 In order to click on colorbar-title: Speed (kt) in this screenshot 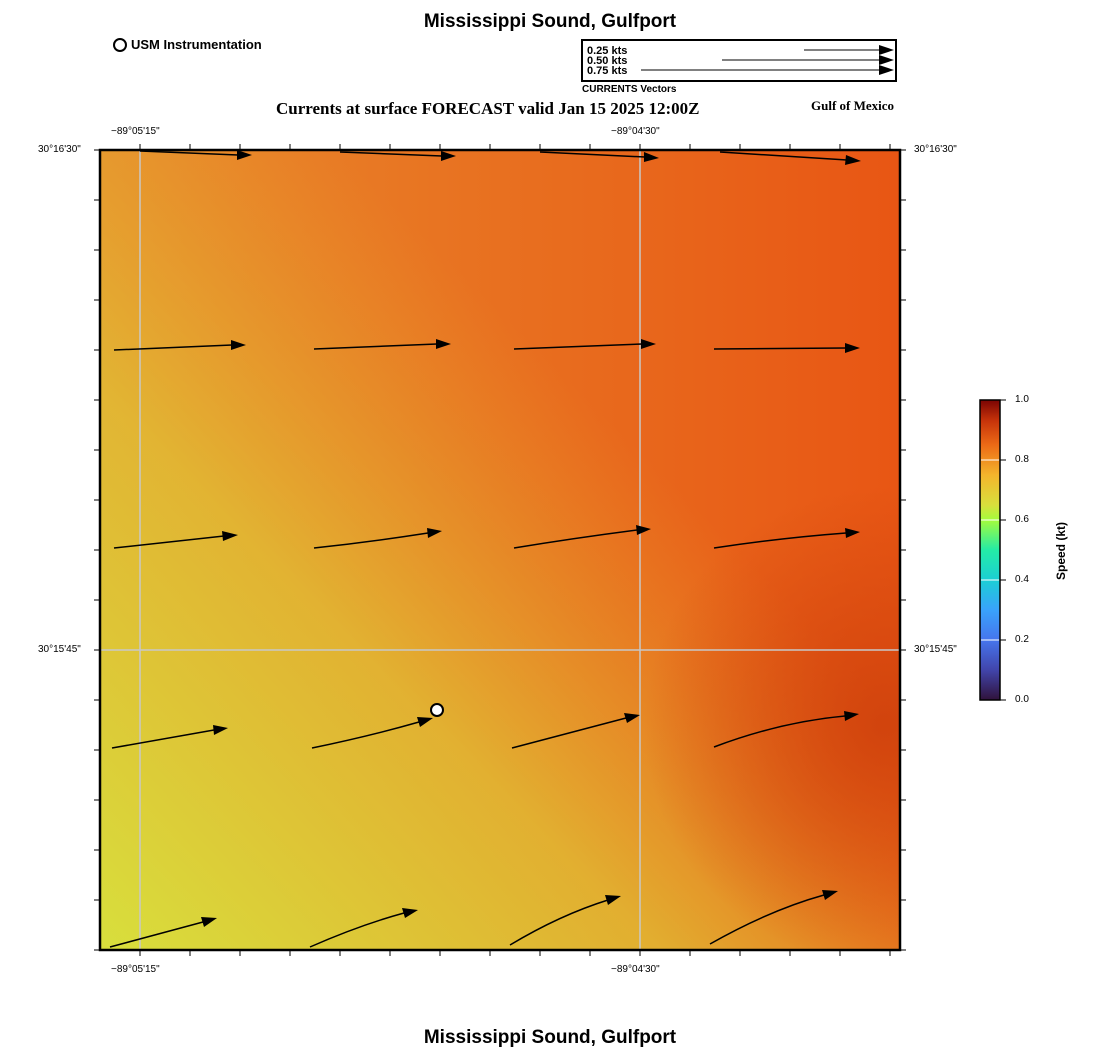, I will do `click(1061, 551)`.